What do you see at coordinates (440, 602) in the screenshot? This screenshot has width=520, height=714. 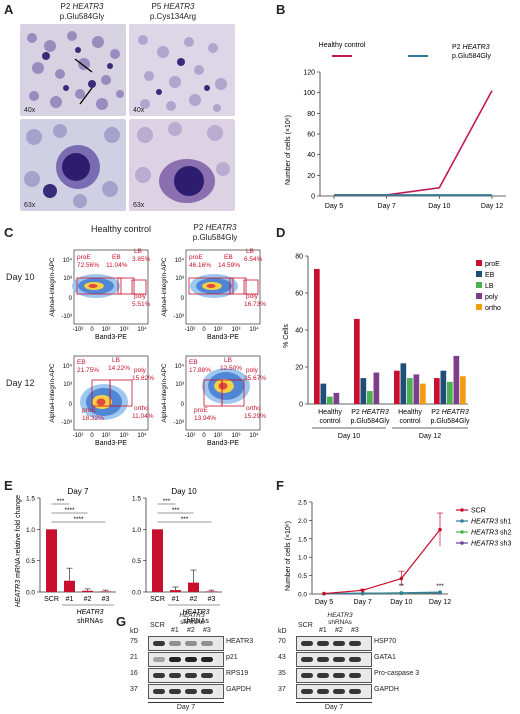 I see `f-xtick-label: Day 12` at bounding box center [440, 602].